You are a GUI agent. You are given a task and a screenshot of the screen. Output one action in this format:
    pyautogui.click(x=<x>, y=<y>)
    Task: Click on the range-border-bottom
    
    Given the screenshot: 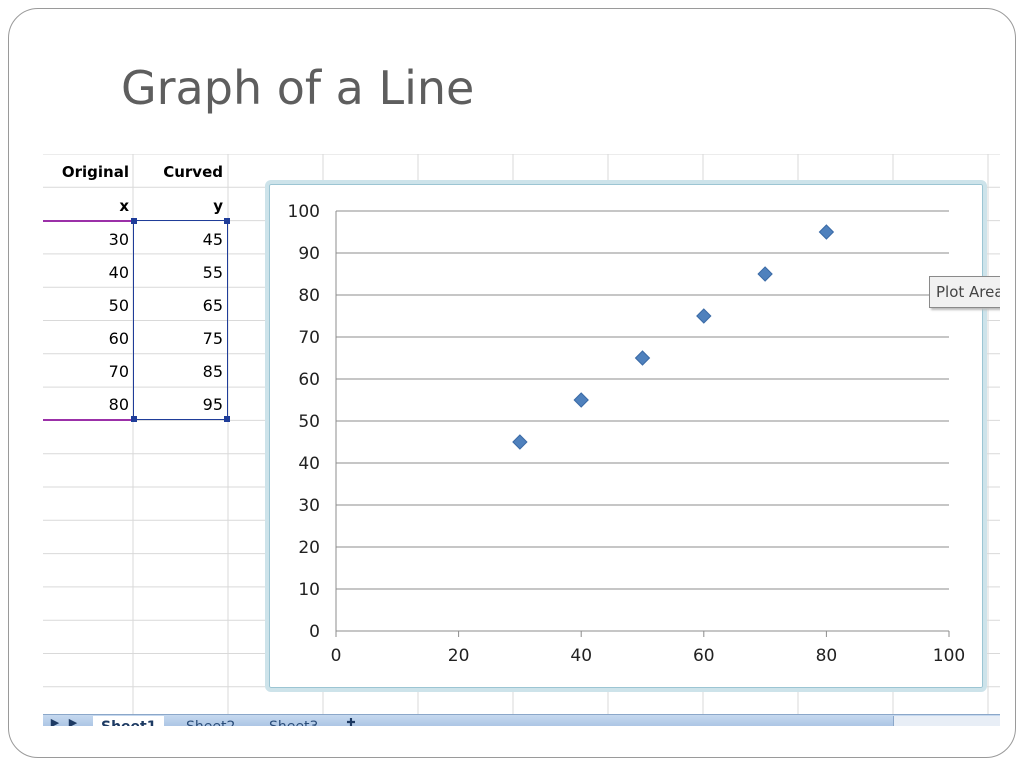 What is the action you would take?
    pyautogui.click(x=88, y=420)
    